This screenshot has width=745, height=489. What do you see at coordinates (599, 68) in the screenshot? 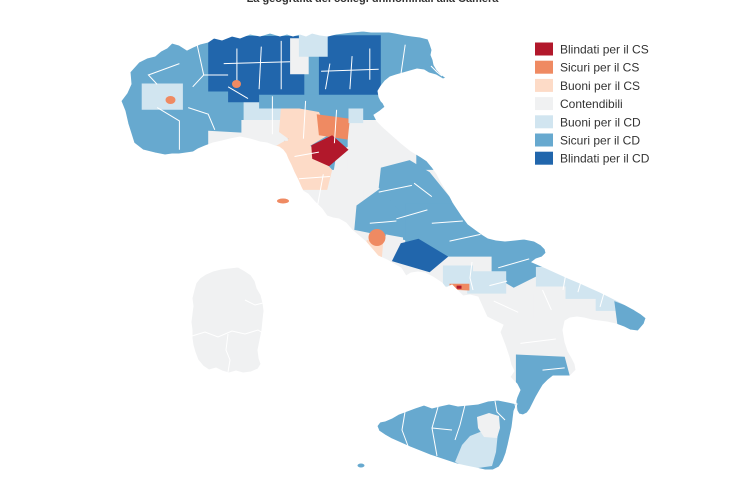
I see `svg-text: Sicuri per il CS` at bounding box center [599, 68].